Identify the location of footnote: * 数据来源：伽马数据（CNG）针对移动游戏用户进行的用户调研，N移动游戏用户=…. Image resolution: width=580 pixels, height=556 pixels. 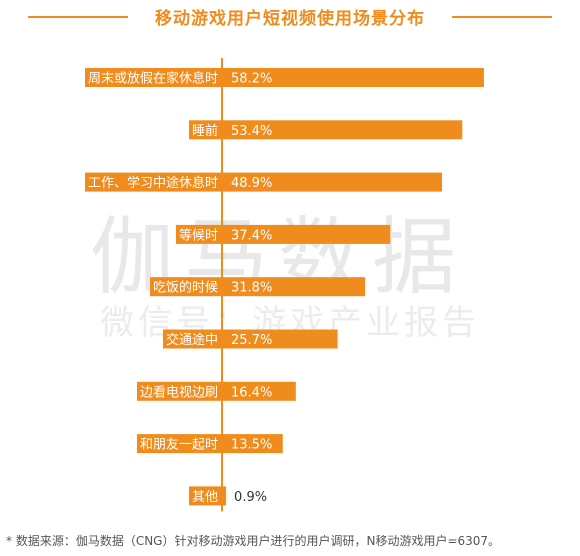
(253, 541).